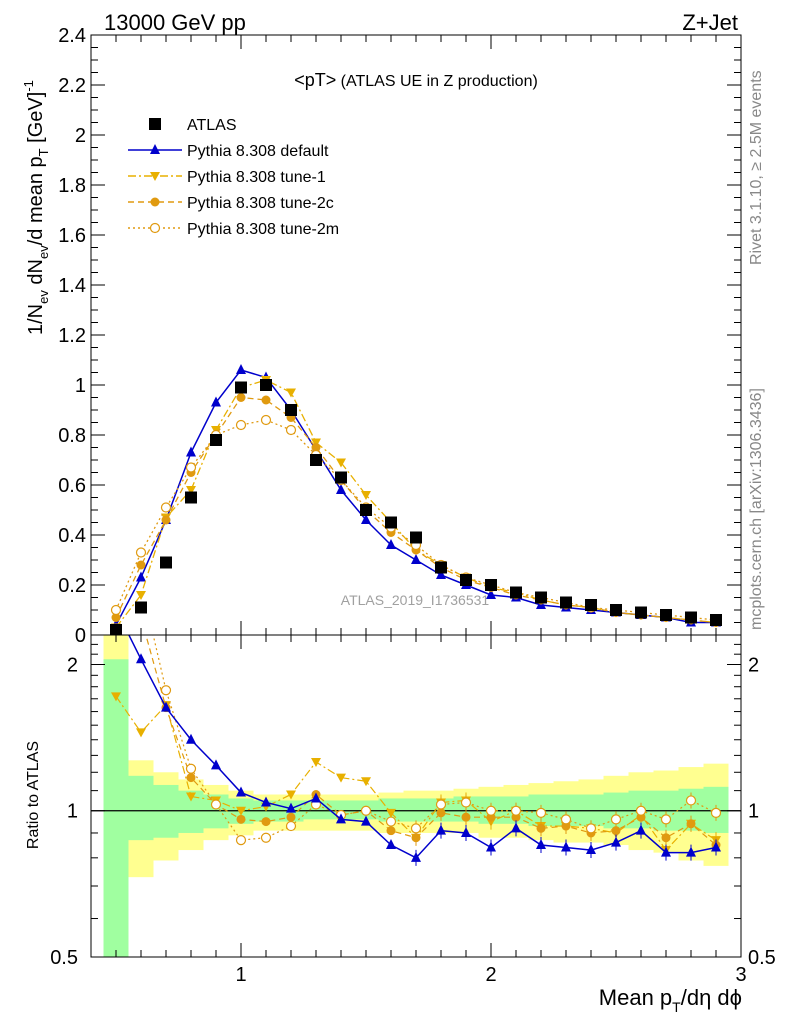 This screenshot has width=786, height=1024. I want to click on legend-entry: ATLAS, so click(193, 125).